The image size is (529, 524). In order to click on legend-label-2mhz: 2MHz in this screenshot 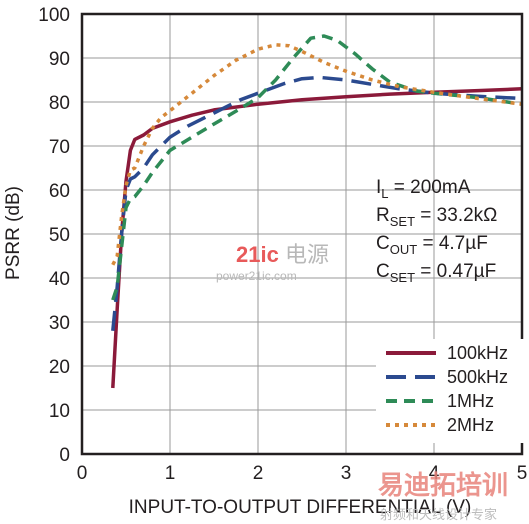, I will do `click(470, 425)`.